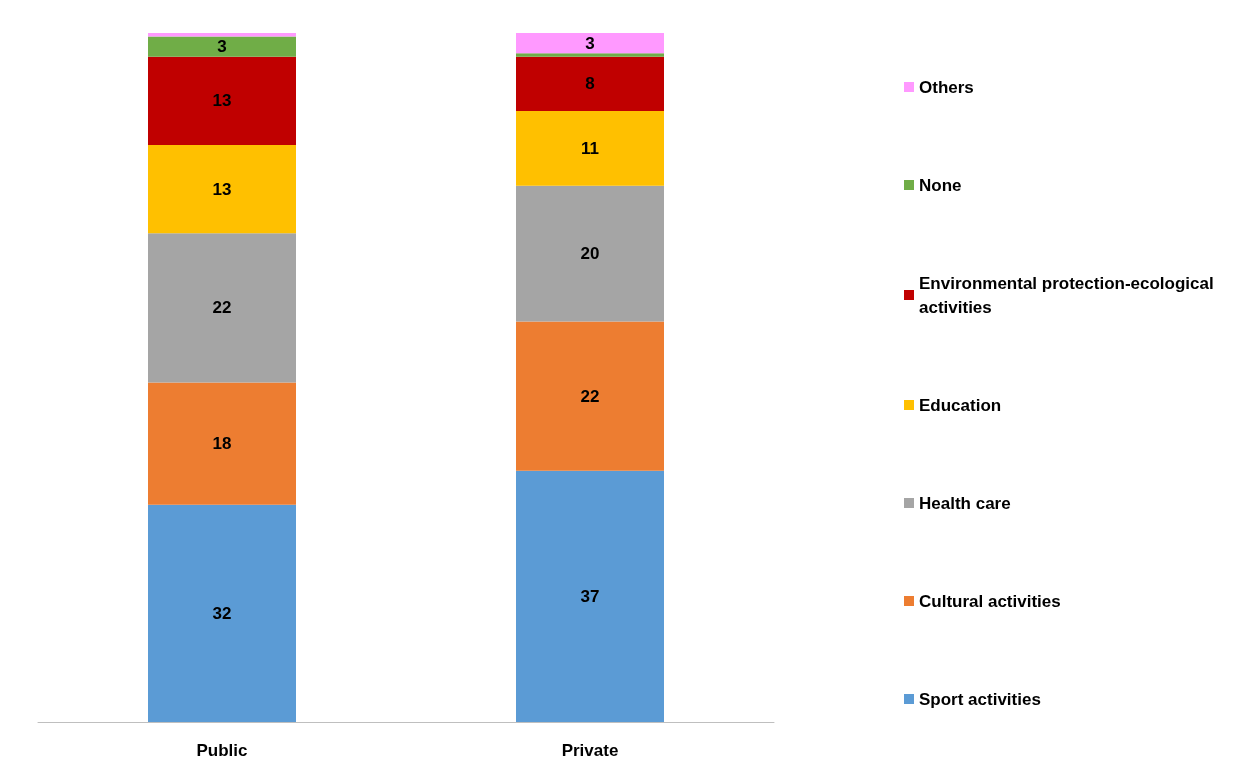 The height and width of the screenshot is (774, 1234). What do you see at coordinates (222, 750) in the screenshot?
I see `x-tick-label: Public` at bounding box center [222, 750].